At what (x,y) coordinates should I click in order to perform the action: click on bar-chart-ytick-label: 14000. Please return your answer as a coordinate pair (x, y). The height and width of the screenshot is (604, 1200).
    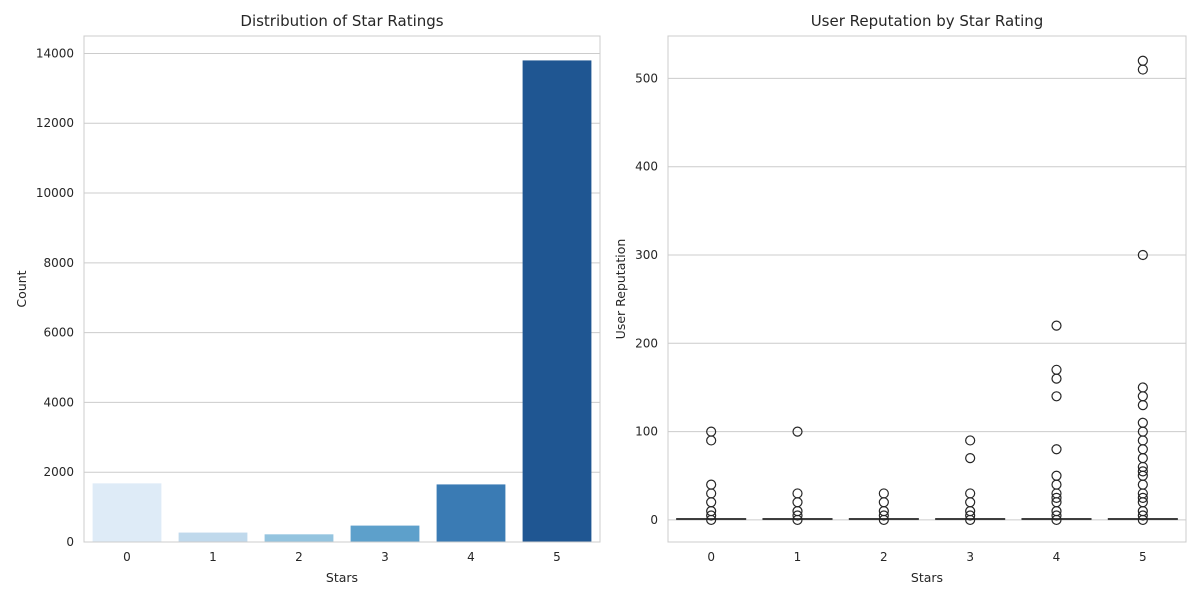
    Looking at the image, I should click on (55, 53).